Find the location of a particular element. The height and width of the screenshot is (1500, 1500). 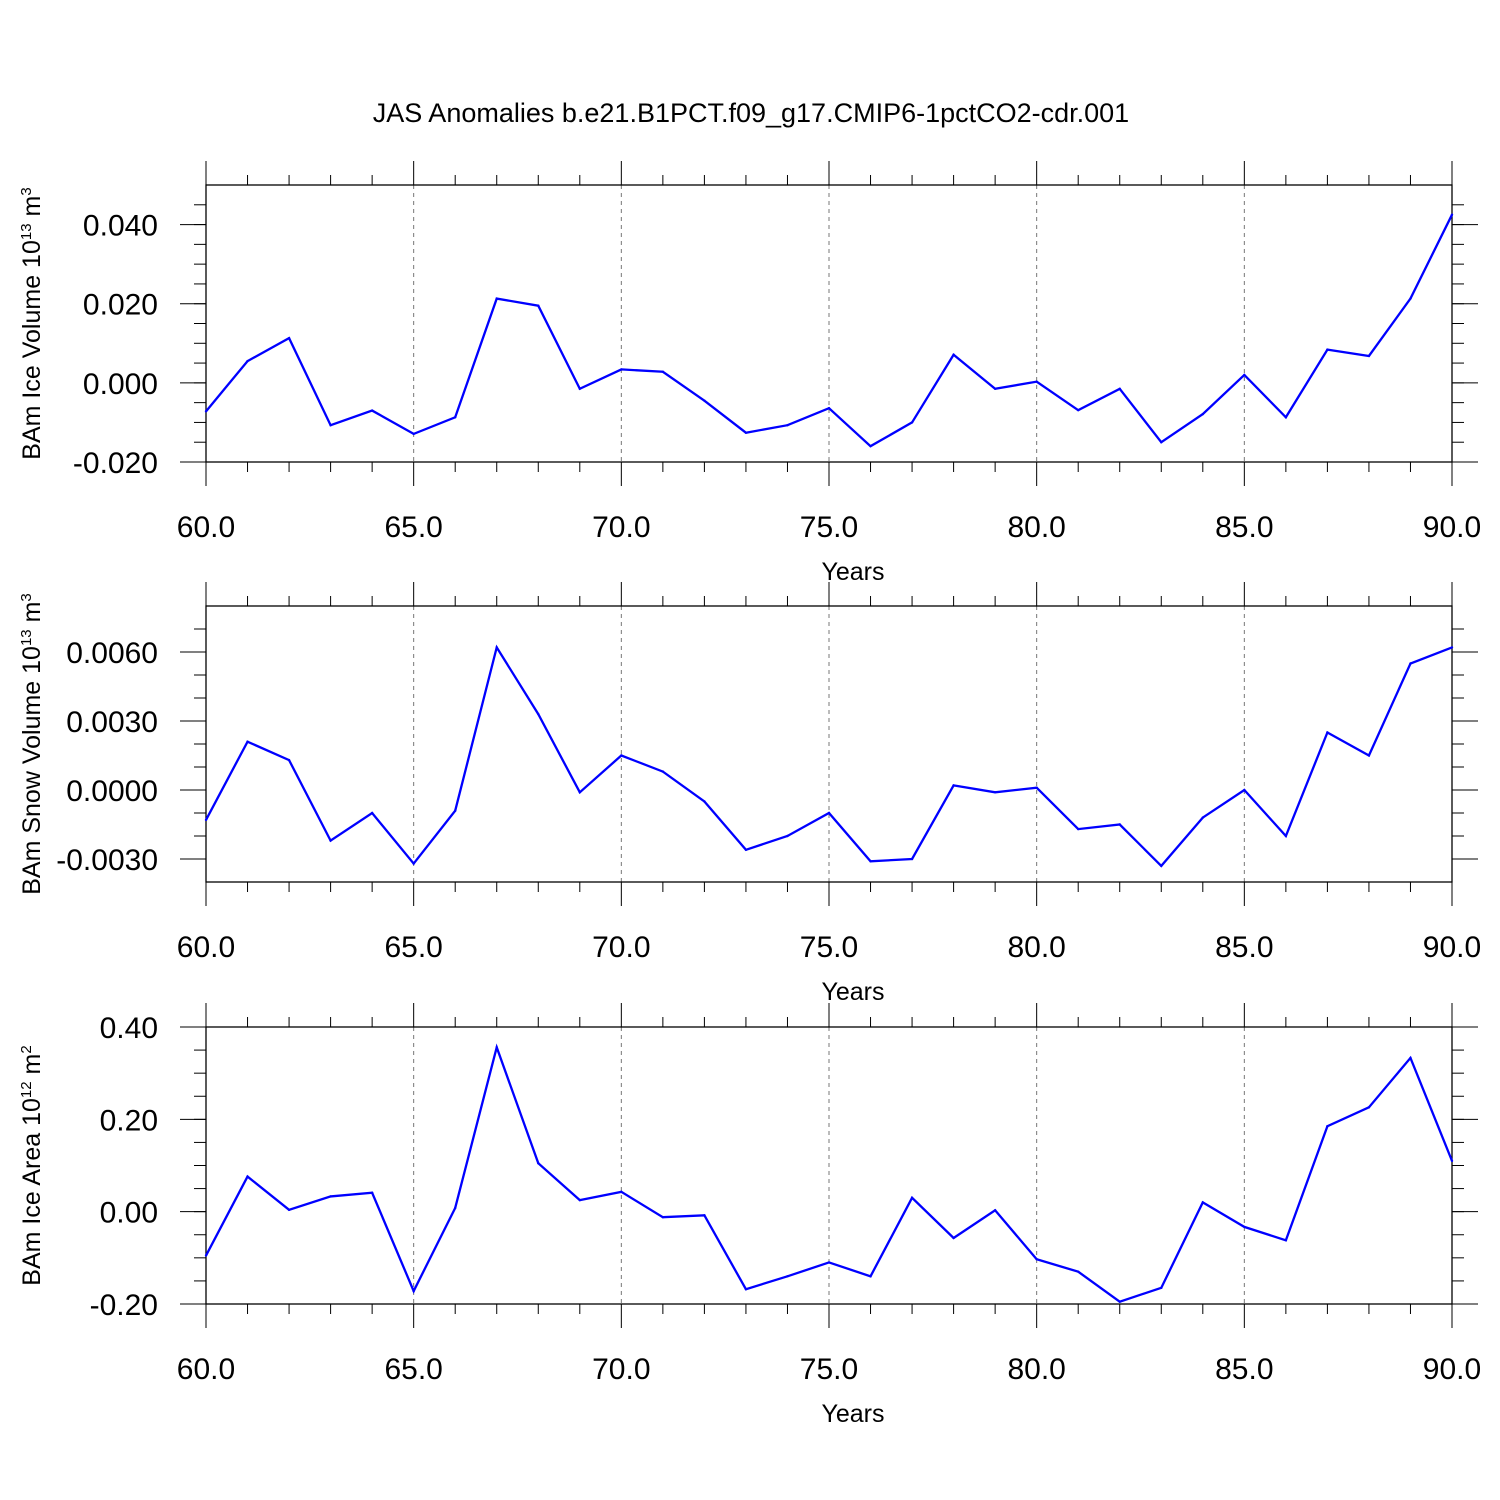

x-tick-label: 85.0 is located at coordinates (1244, 1369).